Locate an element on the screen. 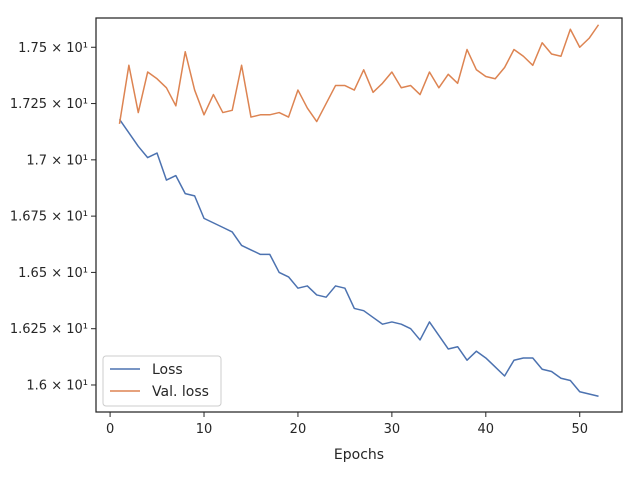 This screenshot has height=480, width=640. legend-label-loss: Loss is located at coordinates (167, 370).